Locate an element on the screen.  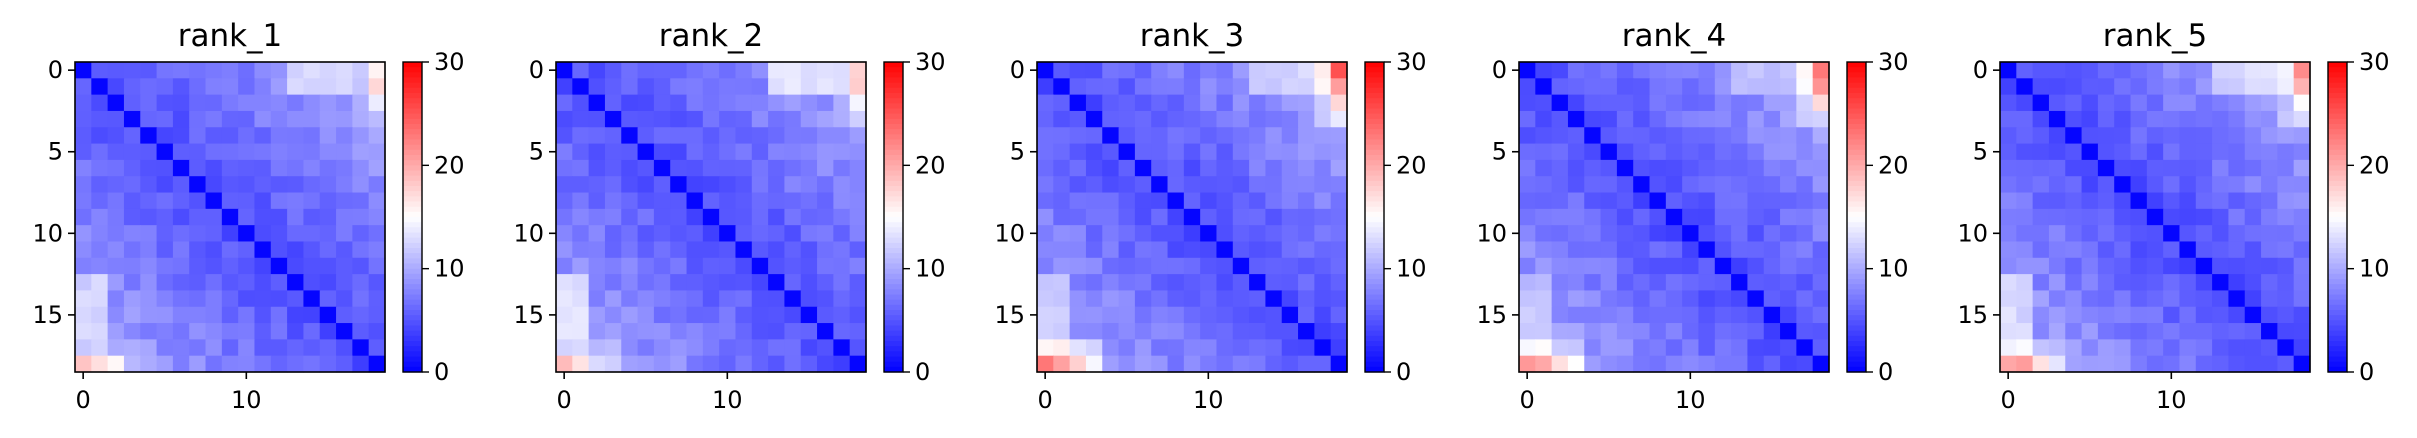
heatmap-frame is located at coordinates (711, 217).